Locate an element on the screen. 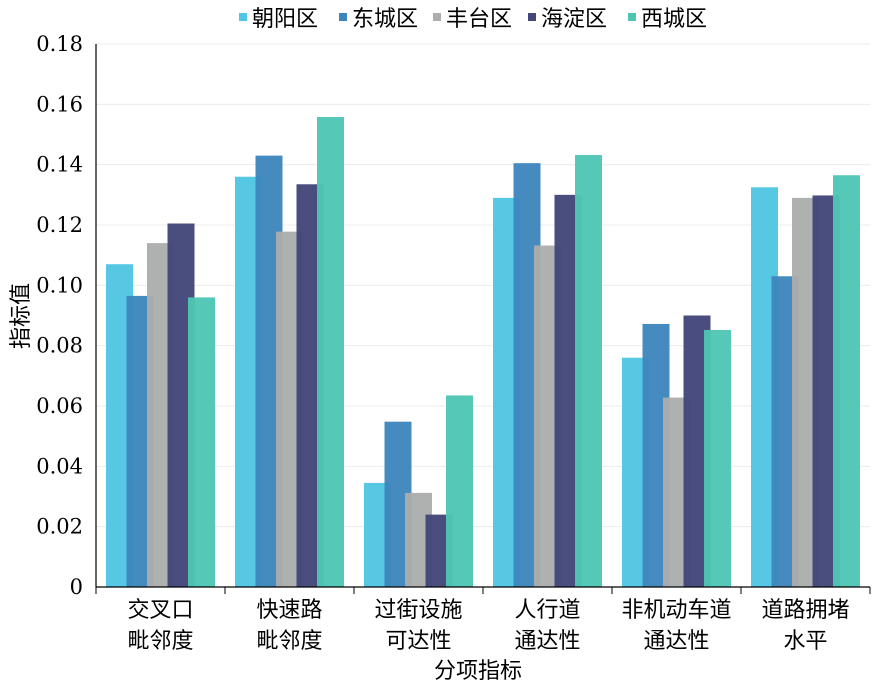  y-tick-label: 0.06 is located at coordinates (59, 406).